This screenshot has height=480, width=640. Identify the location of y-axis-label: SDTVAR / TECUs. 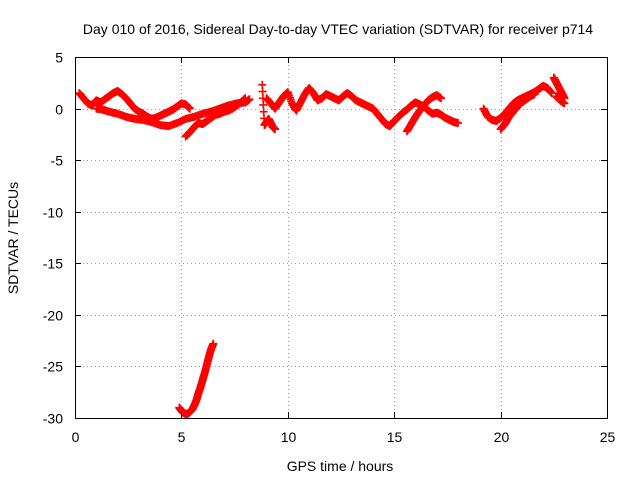
(13, 238).